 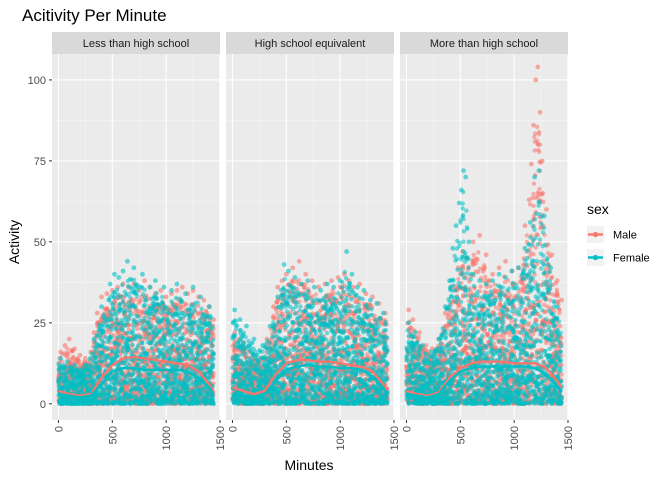 I want to click on smooth-line-female, so click(x=136, y=383).